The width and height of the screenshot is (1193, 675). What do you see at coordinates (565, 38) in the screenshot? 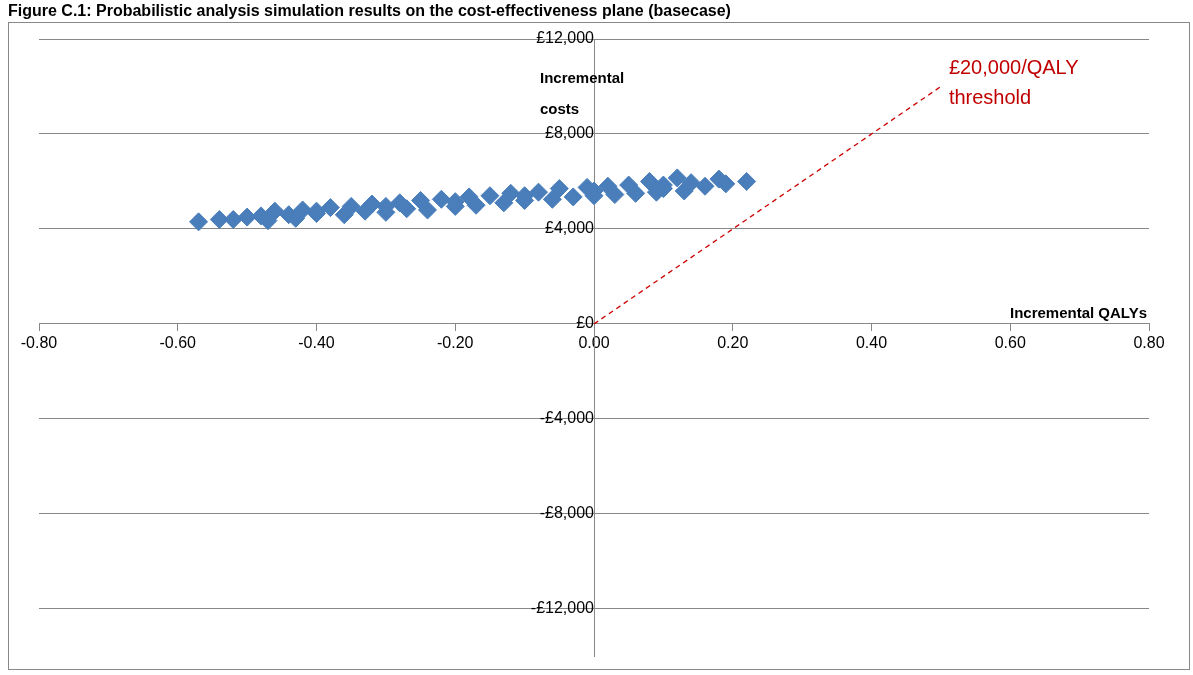
I see `y-tick-label: £12,000` at bounding box center [565, 38].